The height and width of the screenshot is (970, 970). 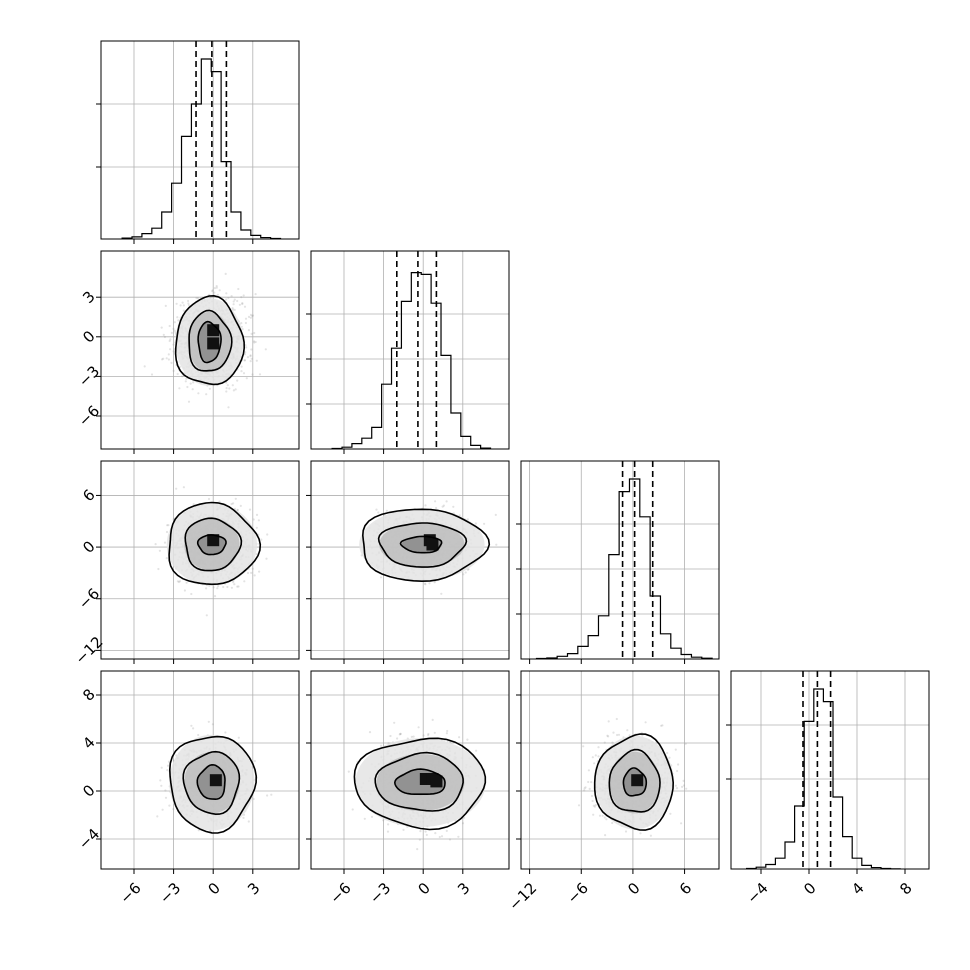 I want to click on histogram-line, so click(x=201, y=148).